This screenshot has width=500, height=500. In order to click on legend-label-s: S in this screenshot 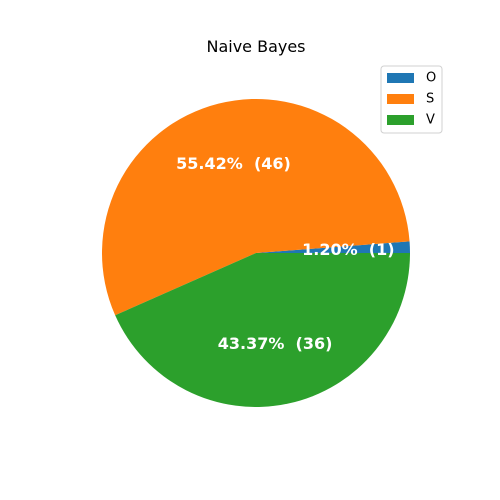, I will do `click(430, 99)`.